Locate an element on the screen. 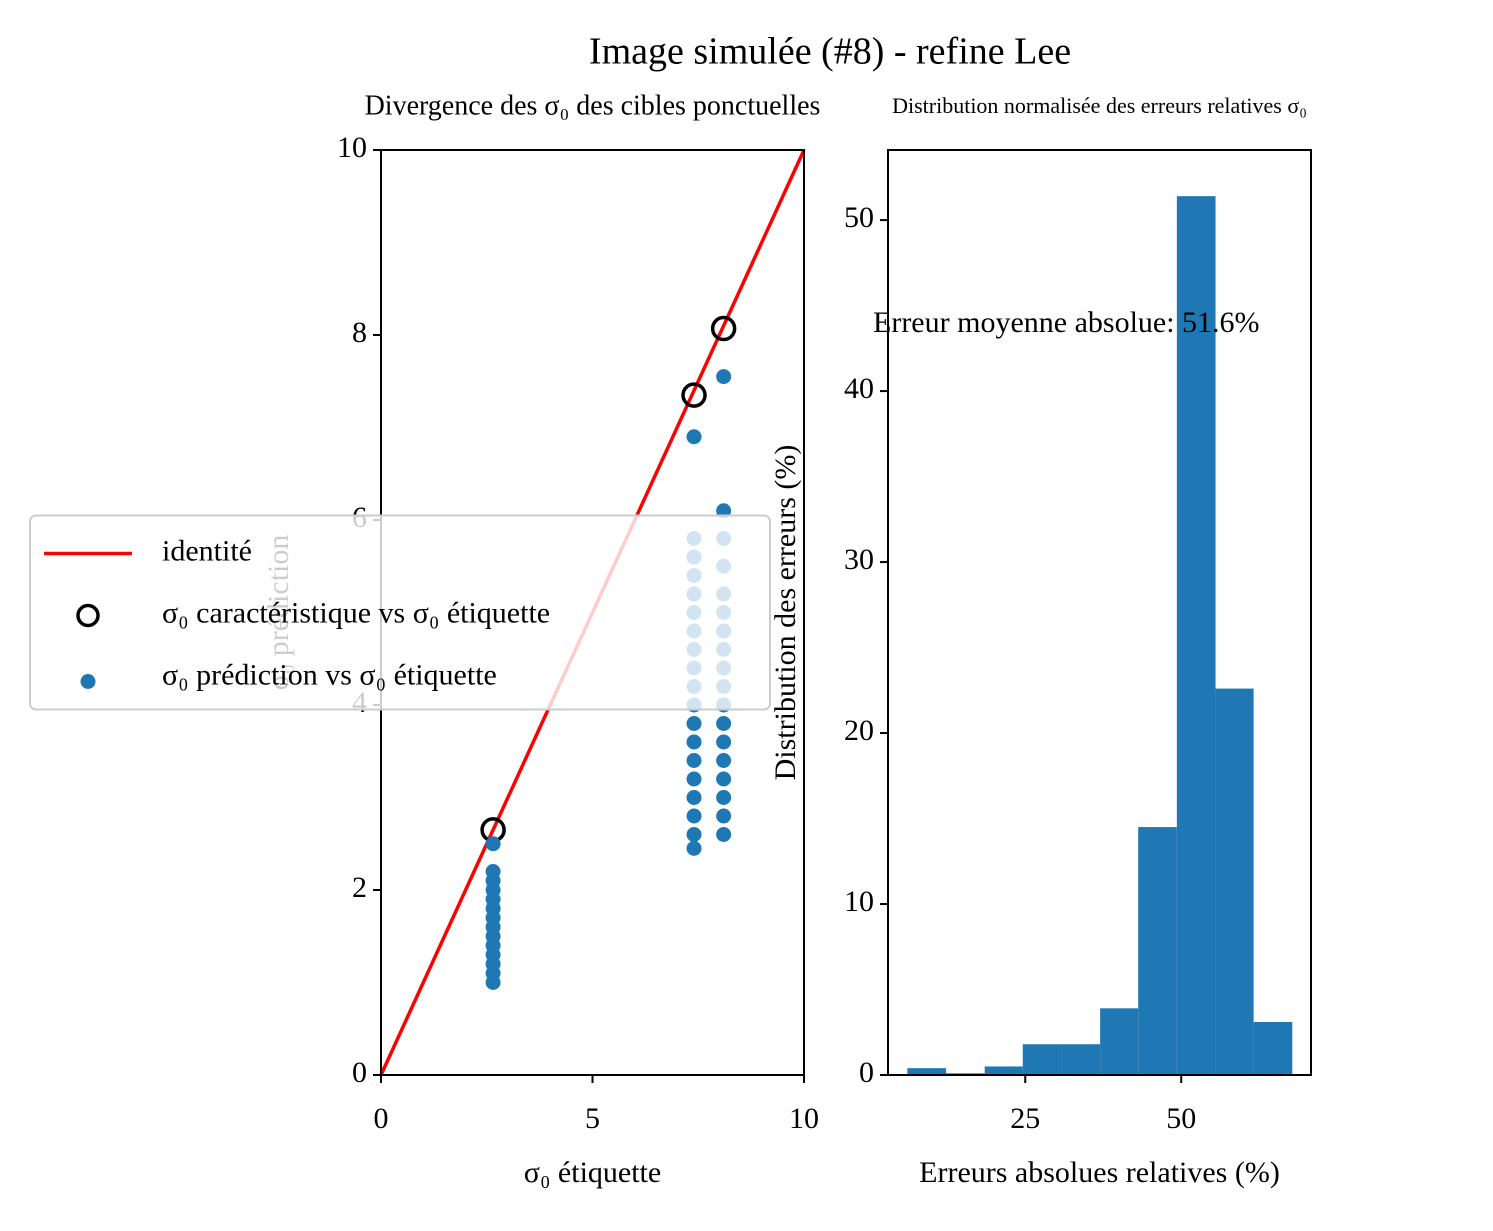 Image resolution: width=1493 pixels, height=1231 pixels. legend-label: σ₀ prédiction vs σ₀ étiquette is located at coordinates (329, 674).